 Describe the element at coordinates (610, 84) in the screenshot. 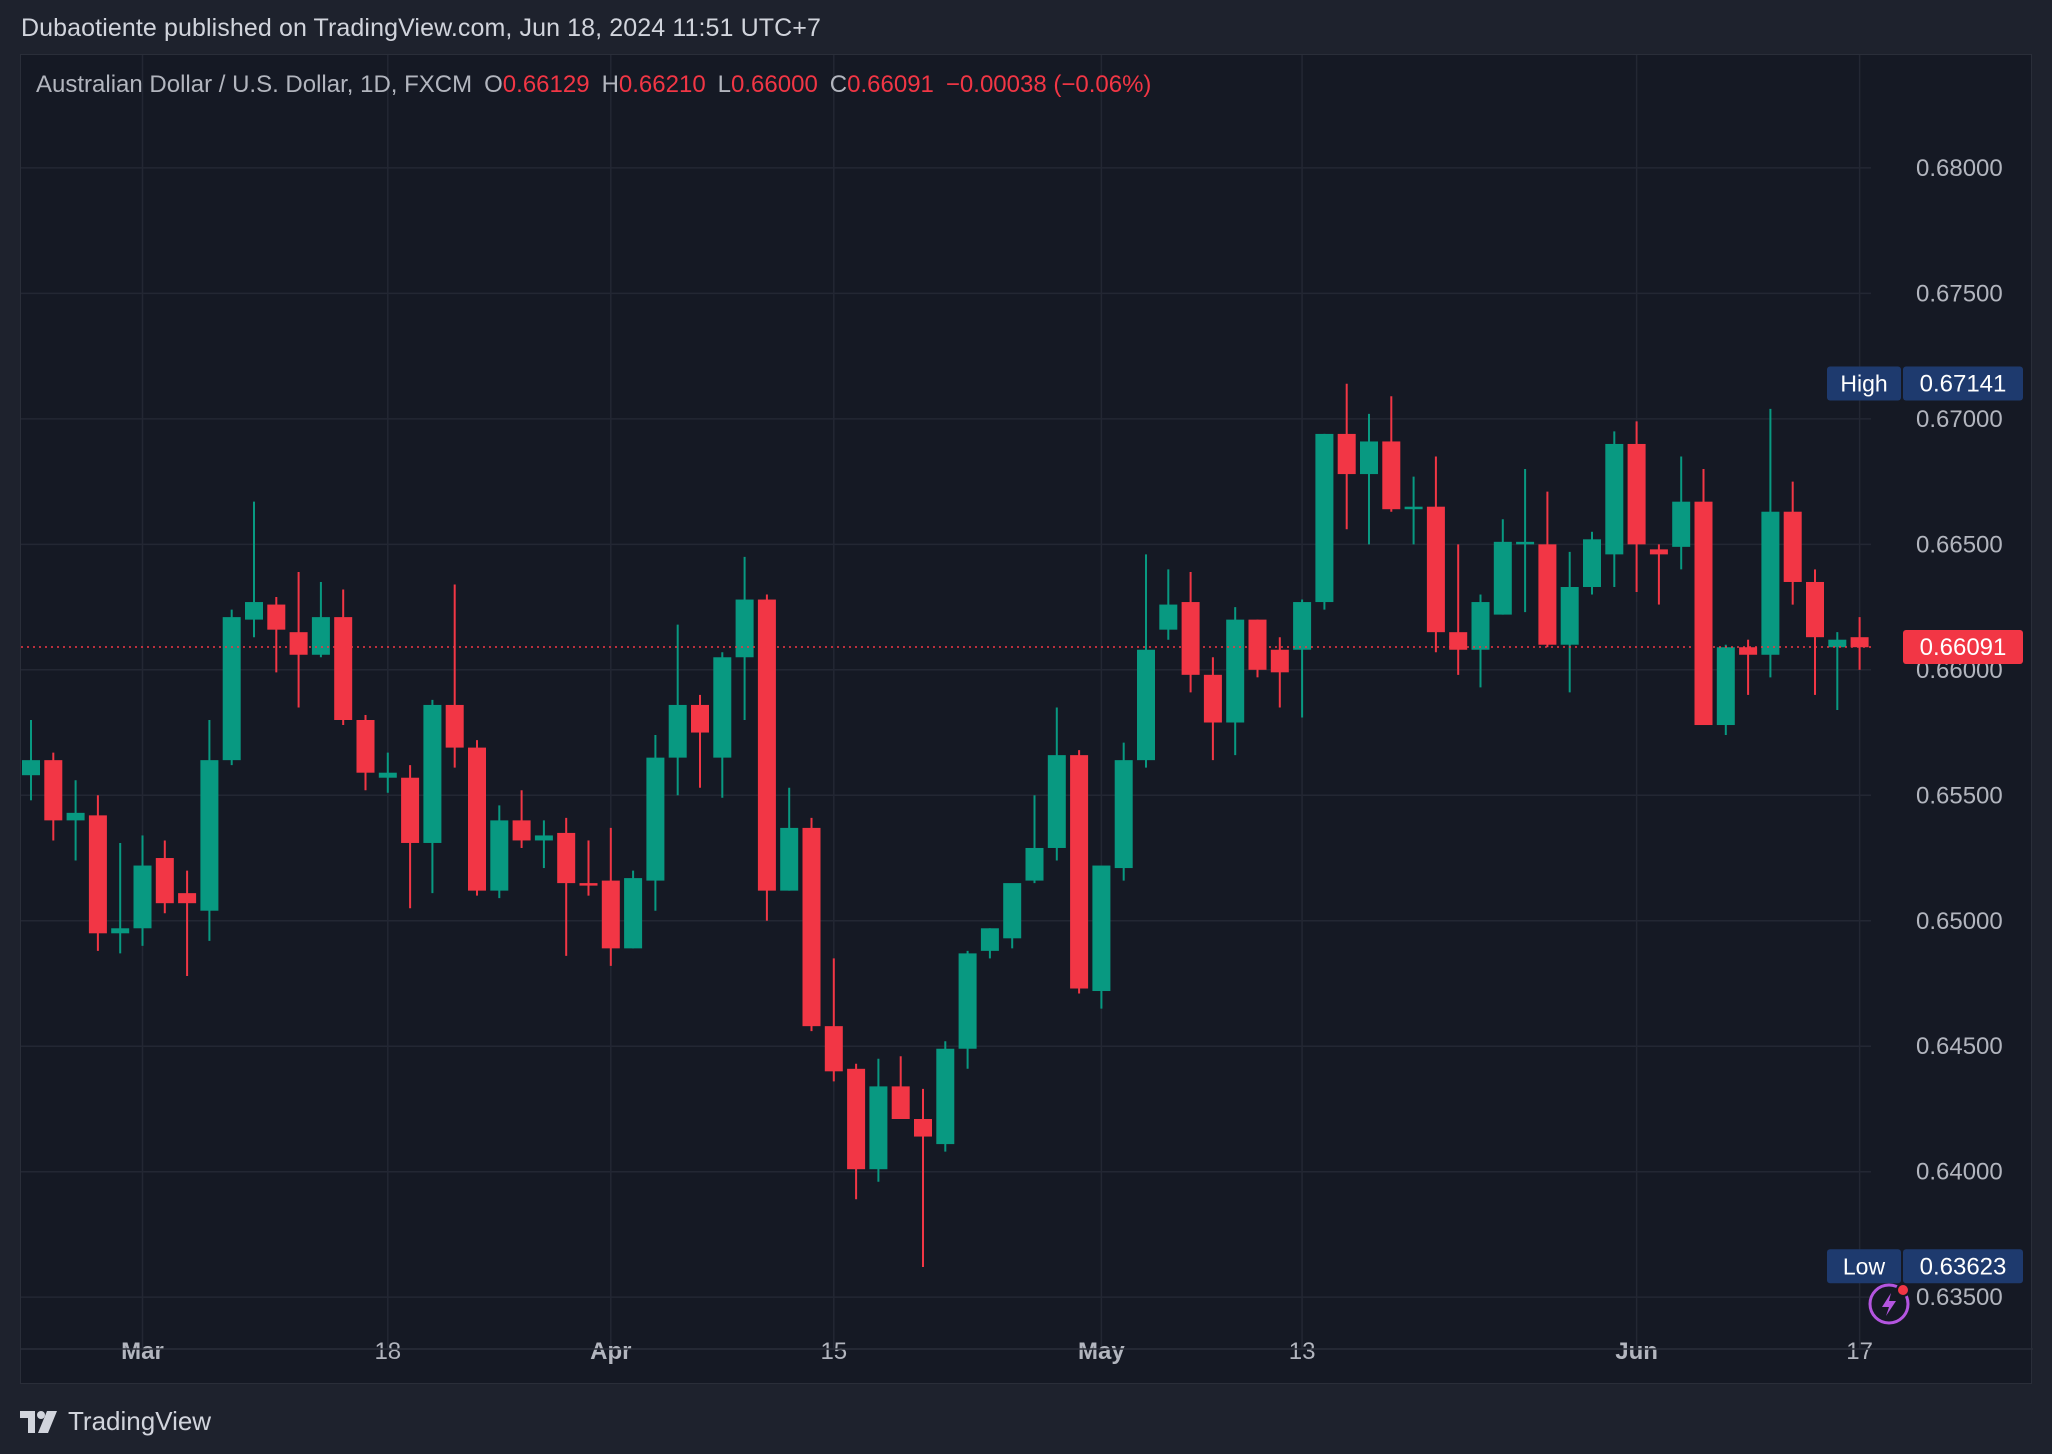

I see `high-label: H` at that location.